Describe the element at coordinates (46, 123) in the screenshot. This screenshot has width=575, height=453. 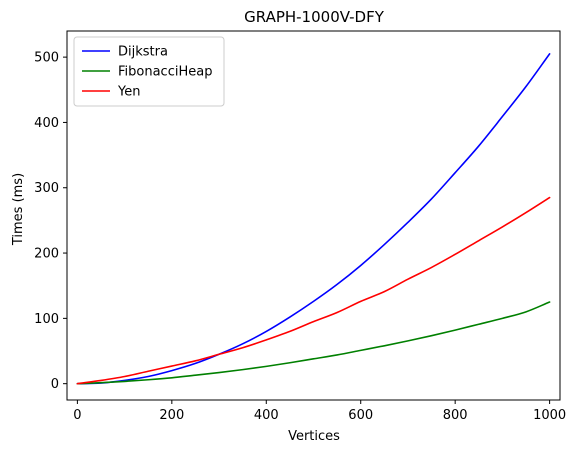
I see `y-tick-label: 400` at that location.